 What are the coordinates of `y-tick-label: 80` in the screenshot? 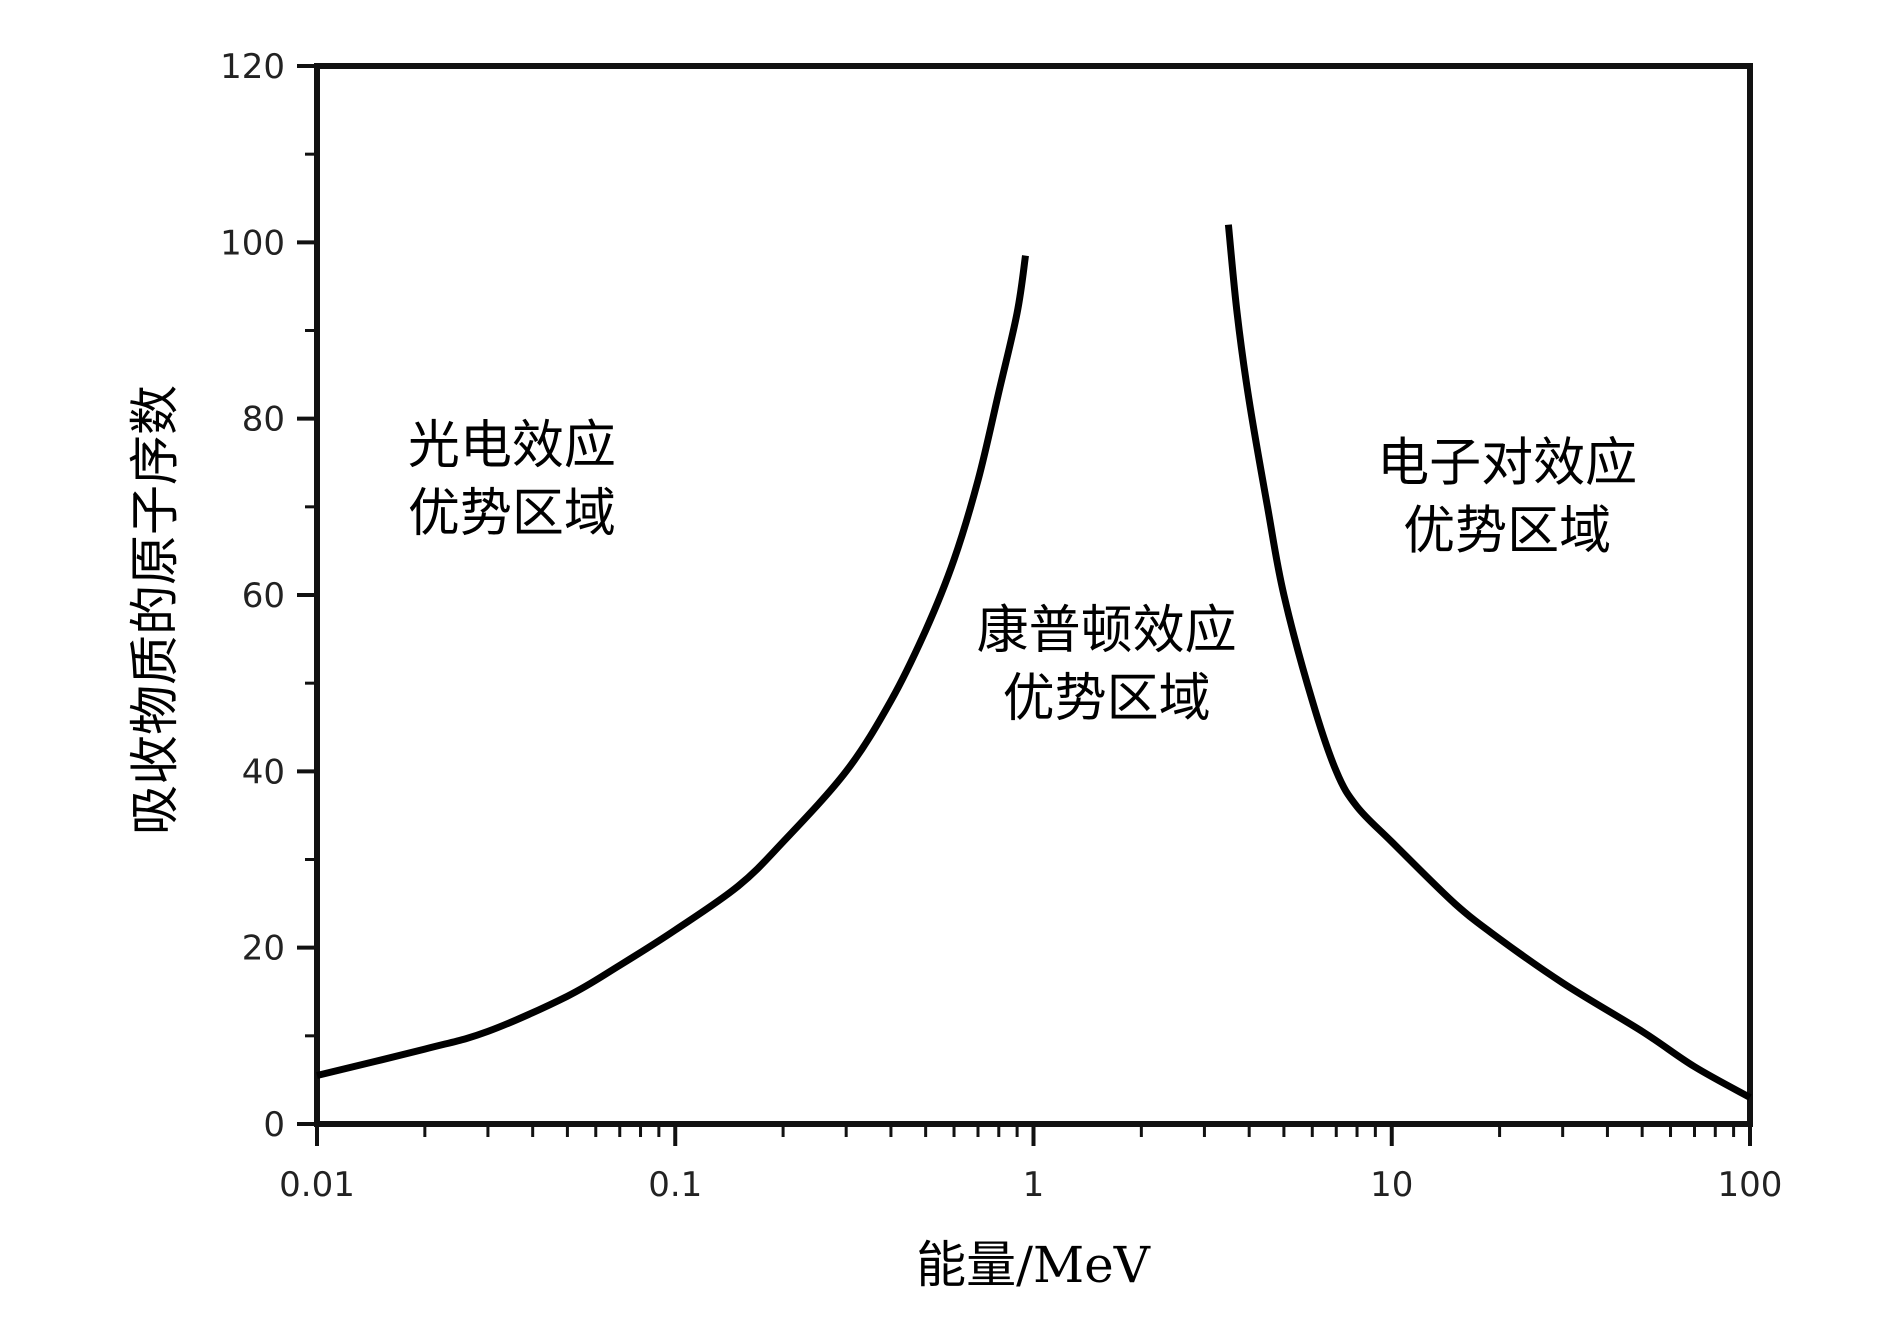 It's located at (263, 420).